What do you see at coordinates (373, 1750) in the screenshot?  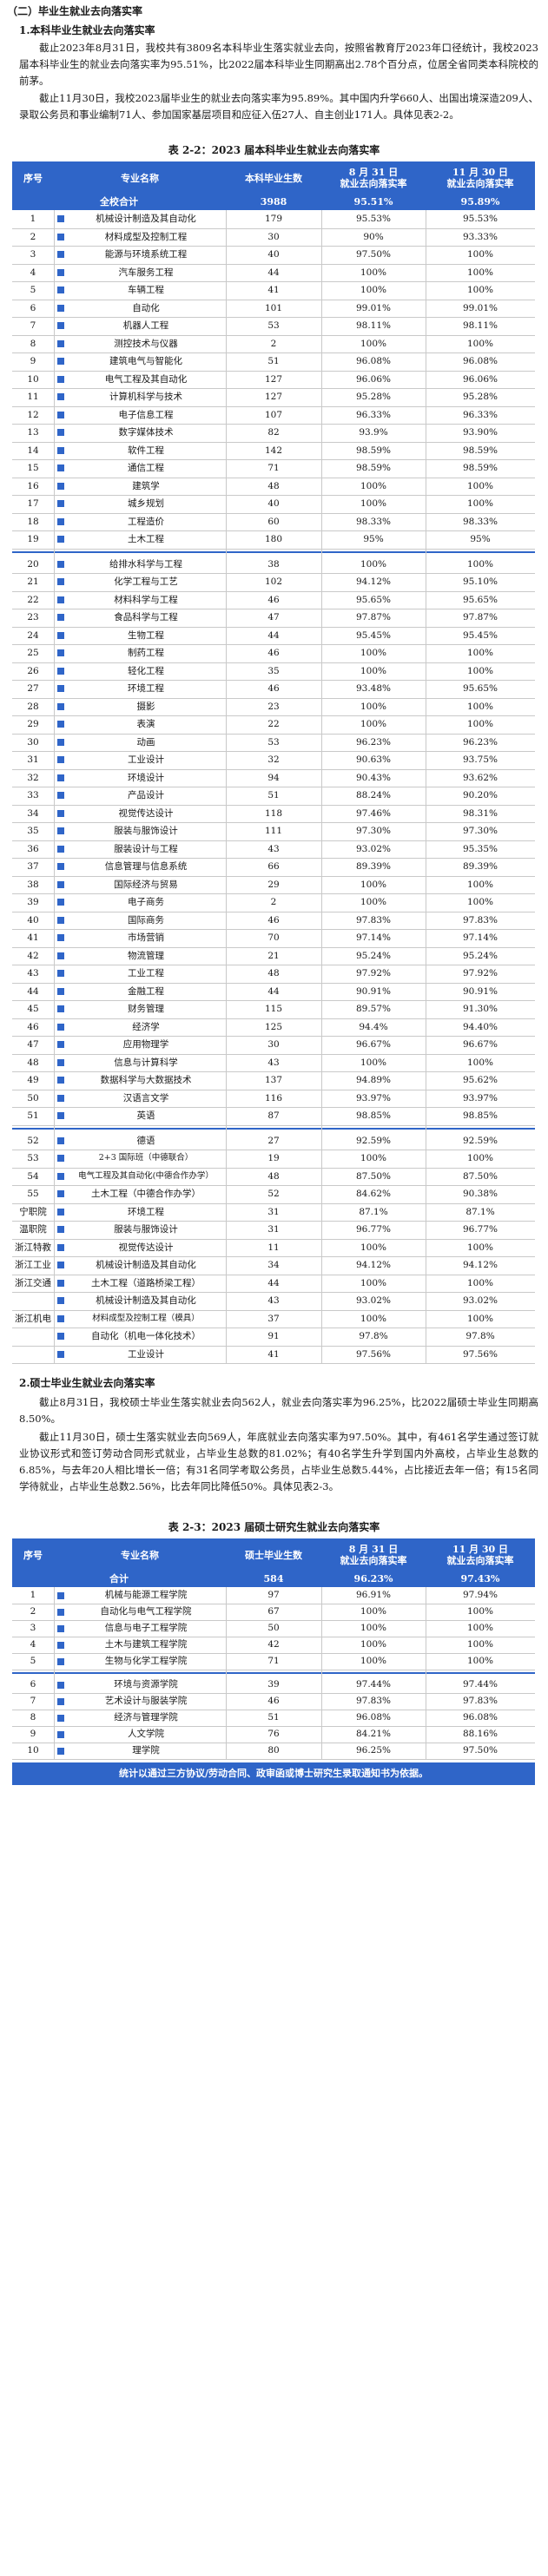 I see `aug-rate: 96.25%` at bounding box center [373, 1750].